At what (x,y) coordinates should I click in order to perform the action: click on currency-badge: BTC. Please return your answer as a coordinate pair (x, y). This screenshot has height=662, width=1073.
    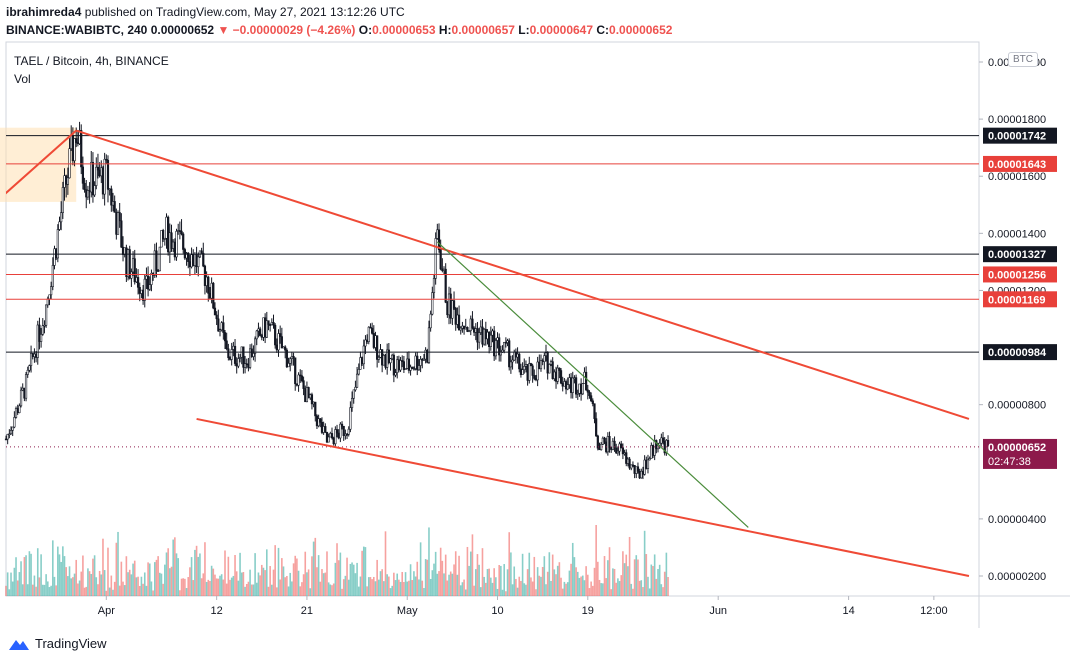
    Looking at the image, I should click on (1023, 59).